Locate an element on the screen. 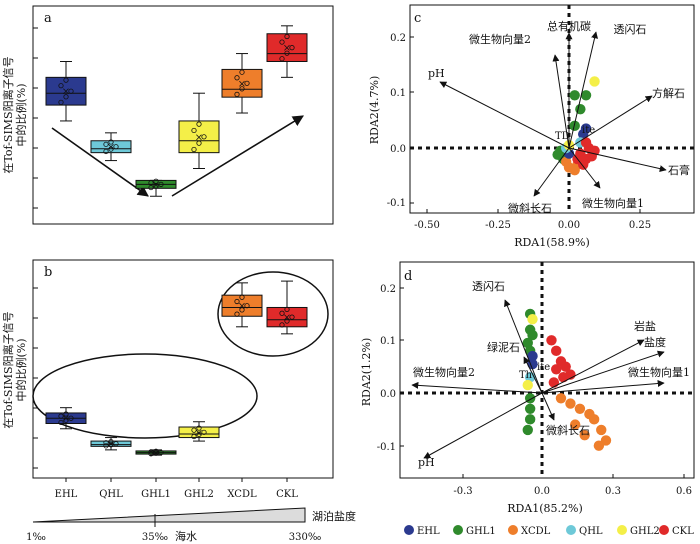 The image size is (700, 544). panel-a-ylabel-1: 在Tof-SIMS阳离子信号 is located at coordinates (8, 114).